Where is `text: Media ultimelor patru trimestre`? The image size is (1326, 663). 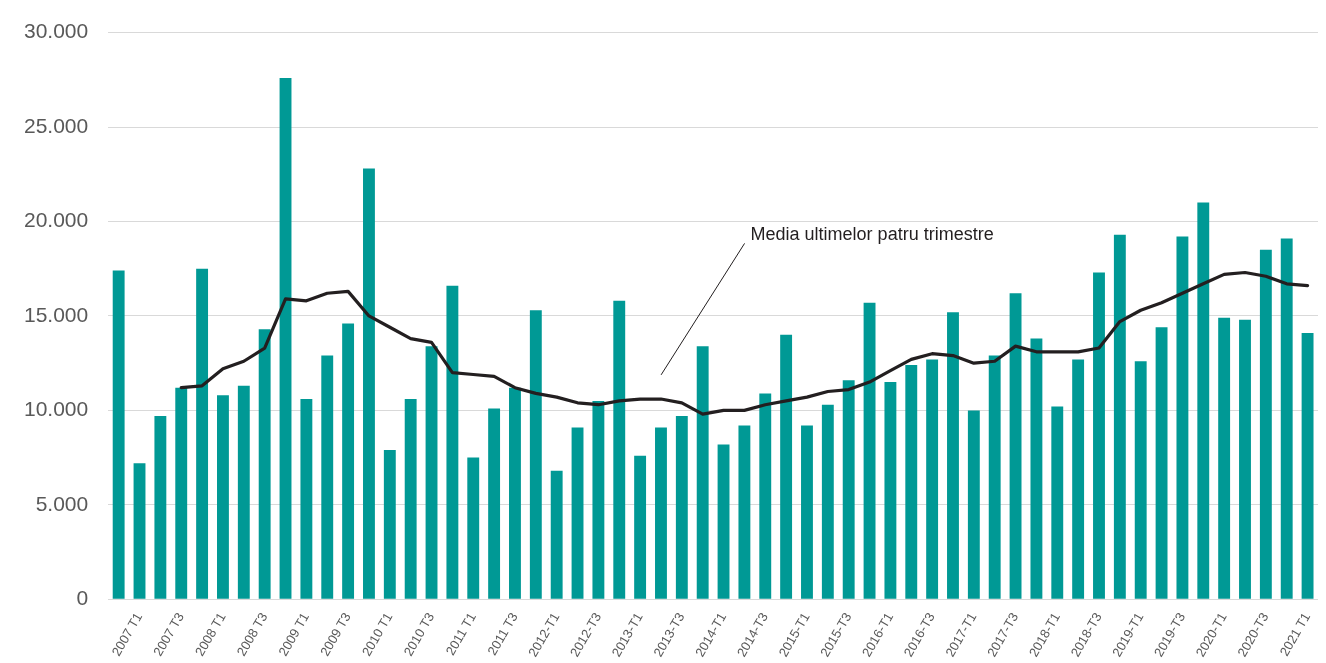
text: Media ultimelor patru trimestre is located at coordinates (872, 234).